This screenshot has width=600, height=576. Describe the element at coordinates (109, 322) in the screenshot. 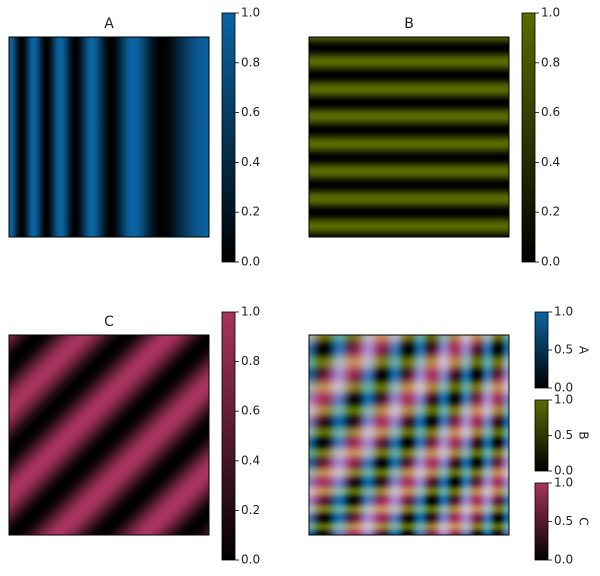

I see `panel-title: C` at that location.